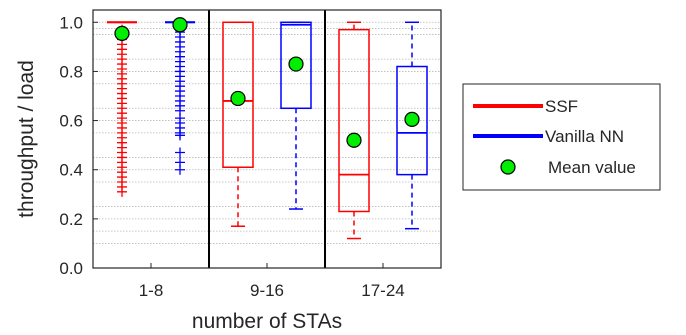 Image resolution: width=686 pixels, height=335 pixels. I want to click on x-tick-label: 9-16, so click(267, 290).